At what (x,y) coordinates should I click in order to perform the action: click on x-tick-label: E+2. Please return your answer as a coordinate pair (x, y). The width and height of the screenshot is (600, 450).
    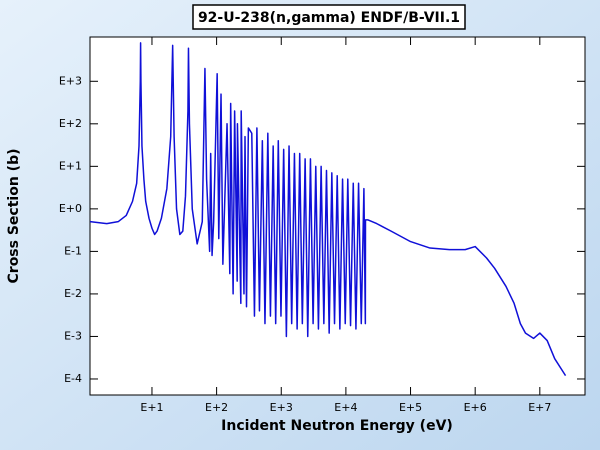
    Looking at the image, I should click on (216, 407).